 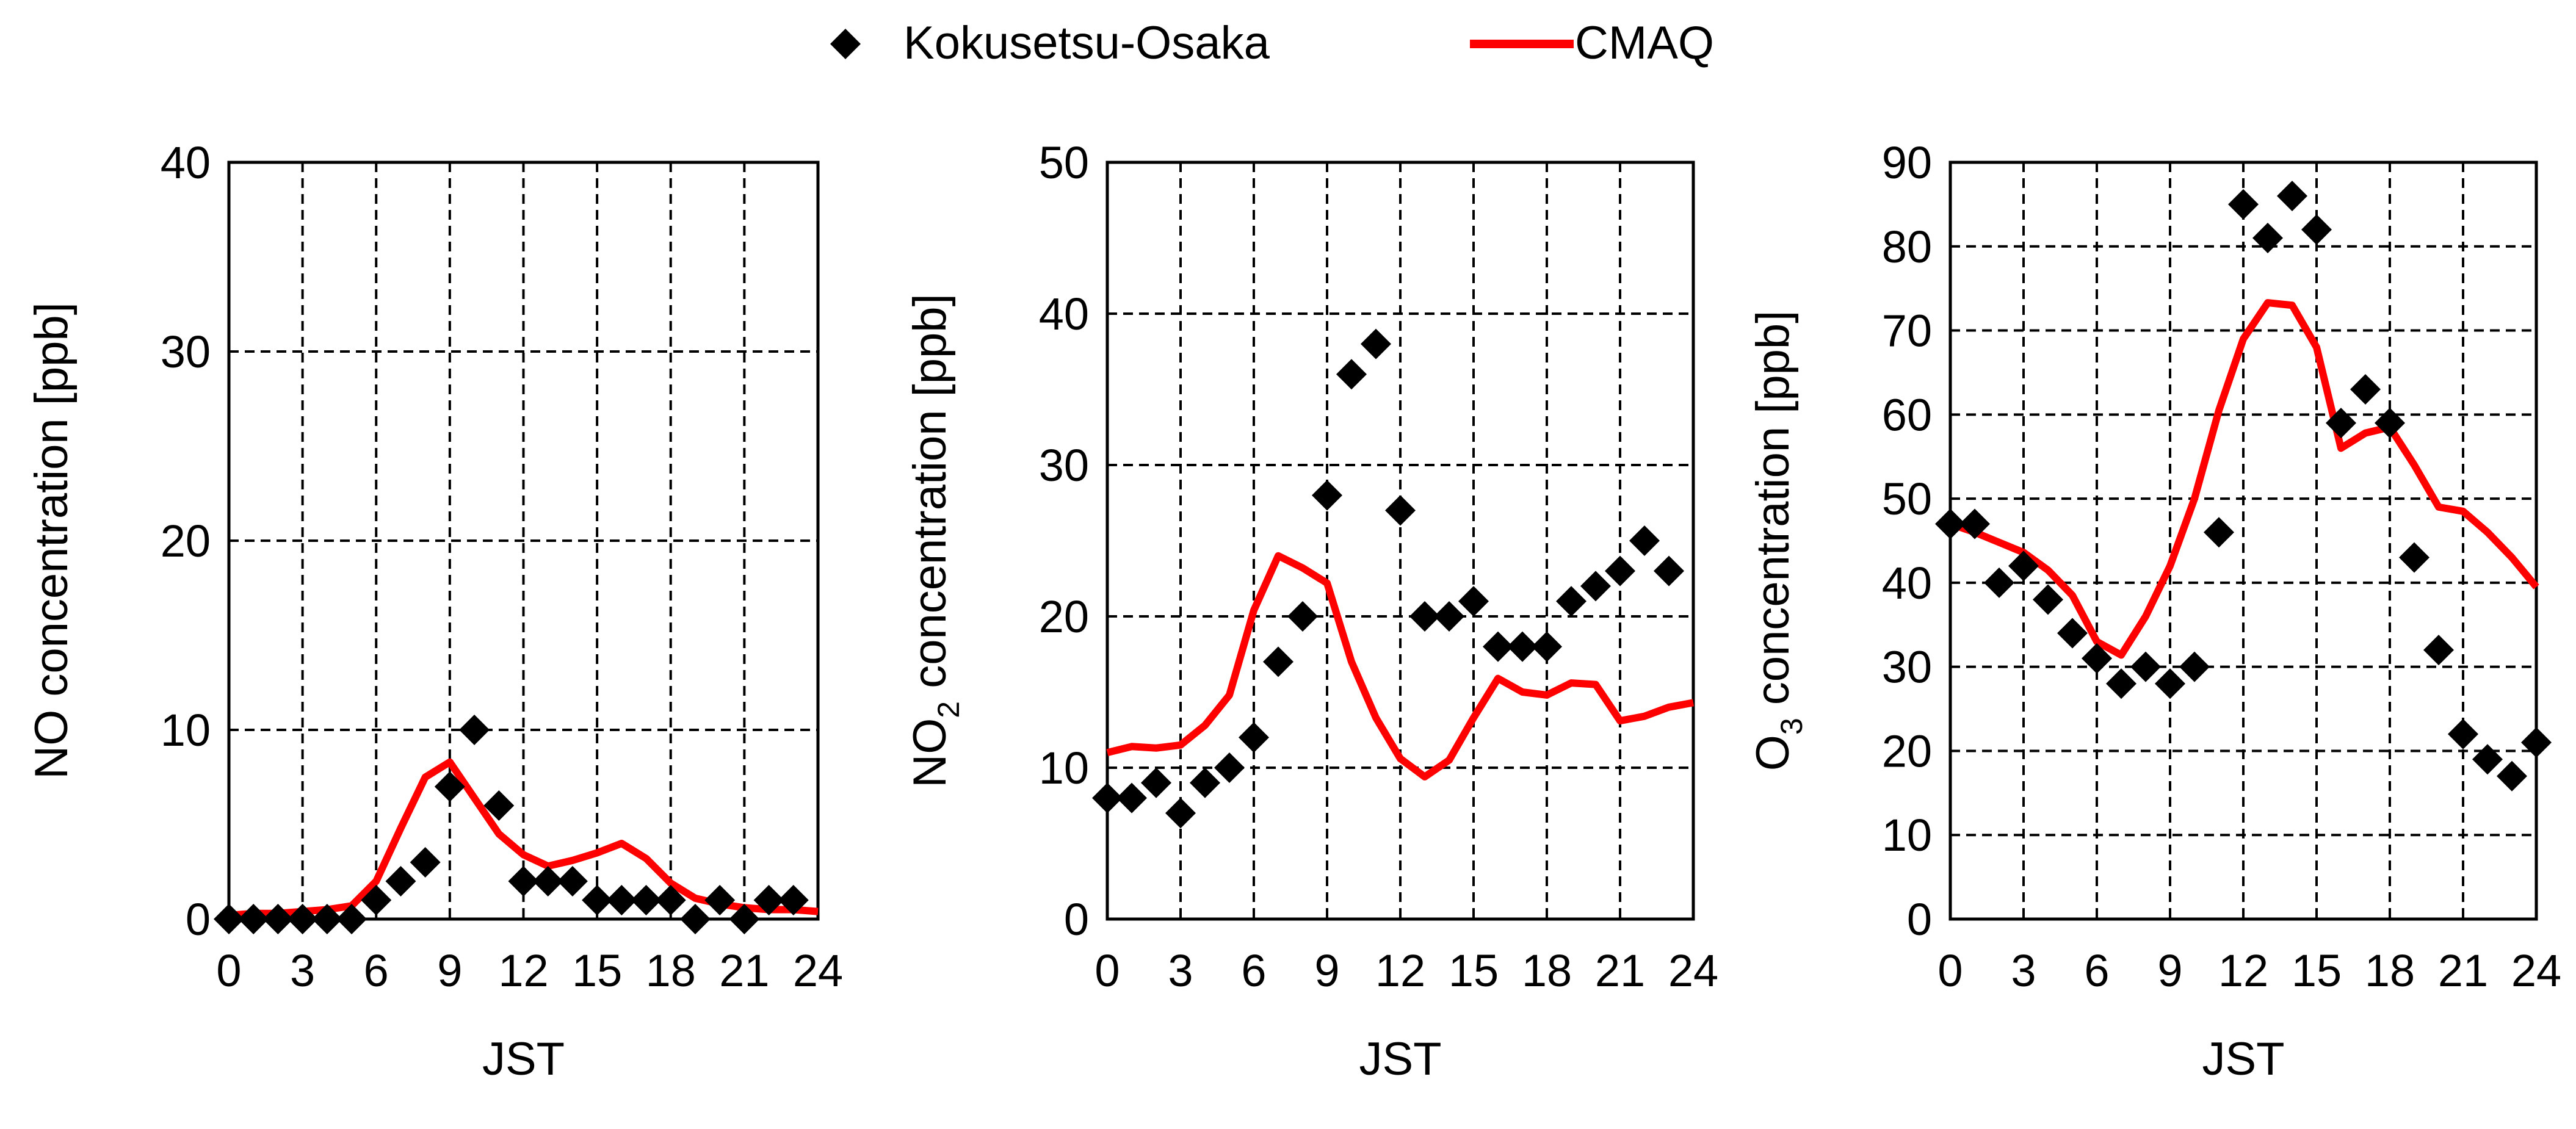 What do you see at coordinates (744, 970) in the screenshot?
I see `no-x-tick-label: 21` at bounding box center [744, 970].